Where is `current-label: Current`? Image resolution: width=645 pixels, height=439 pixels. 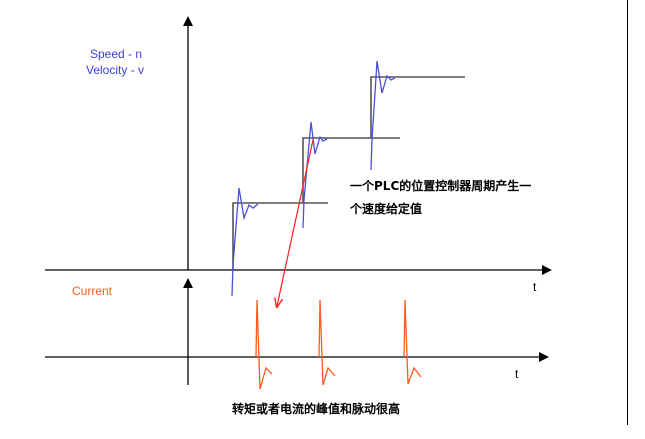 current-label: Current is located at coordinates (92, 291).